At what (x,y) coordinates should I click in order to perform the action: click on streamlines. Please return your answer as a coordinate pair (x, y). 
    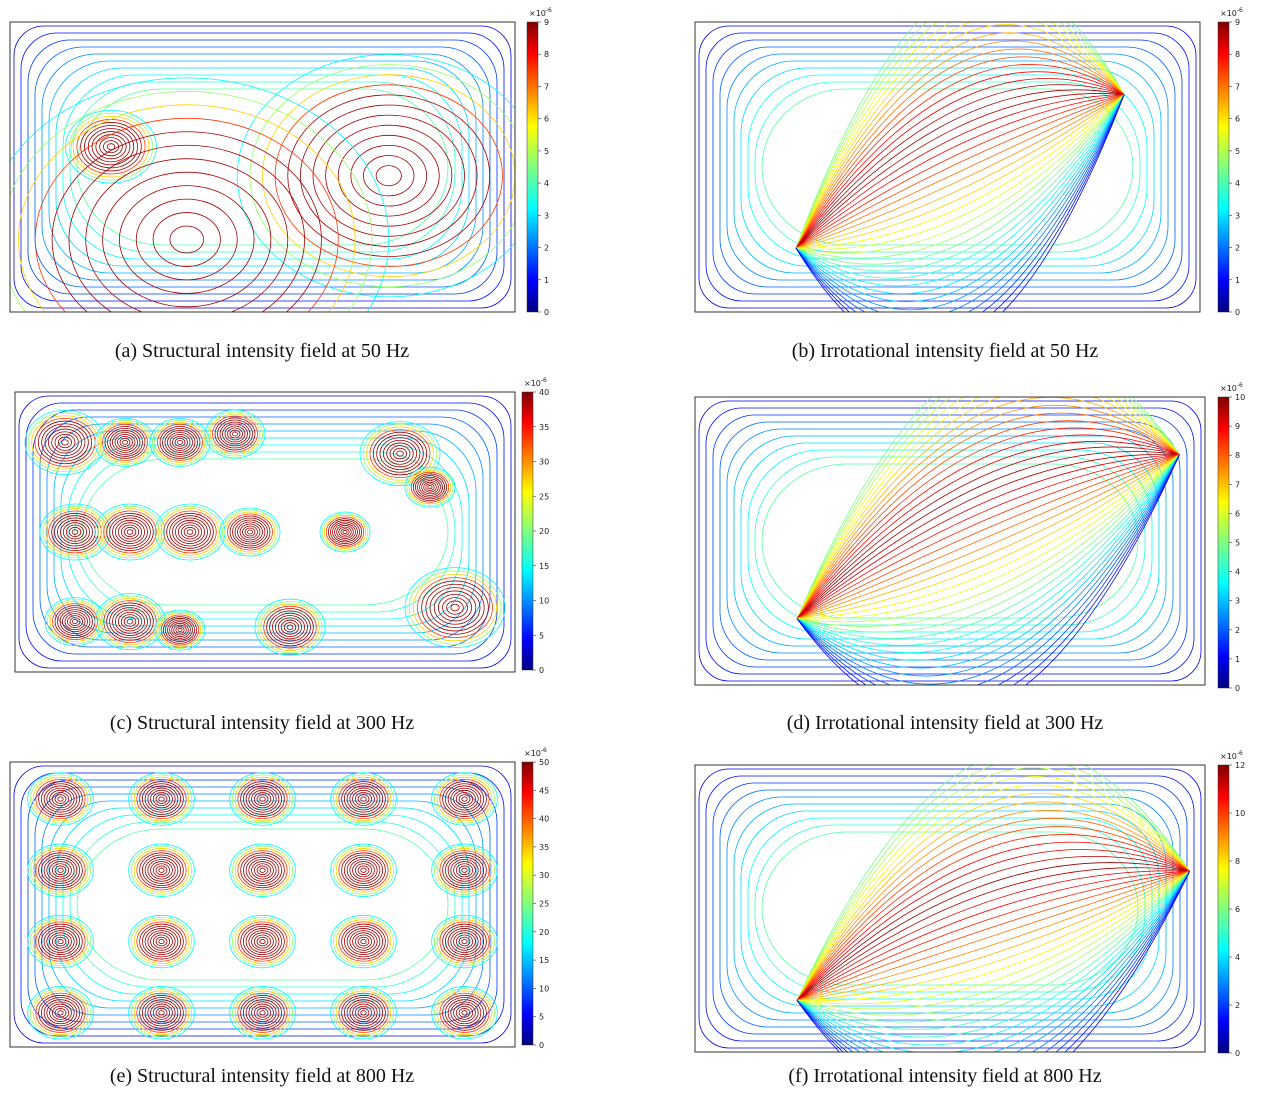
    Looking at the image, I should click on (262, 904).